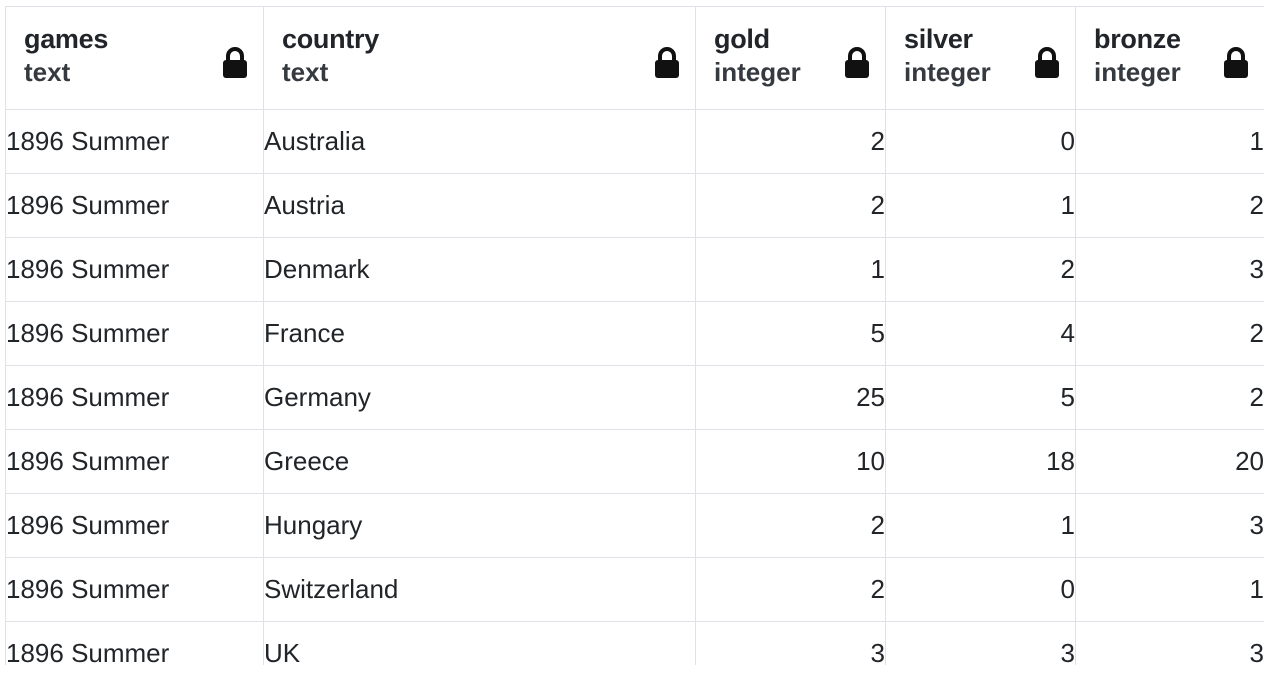 The width and height of the screenshot is (1267, 686). What do you see at coordinates (479, 397) in the screenshot?
I see `cell-country: Germany` at bounding box center [479, 397].